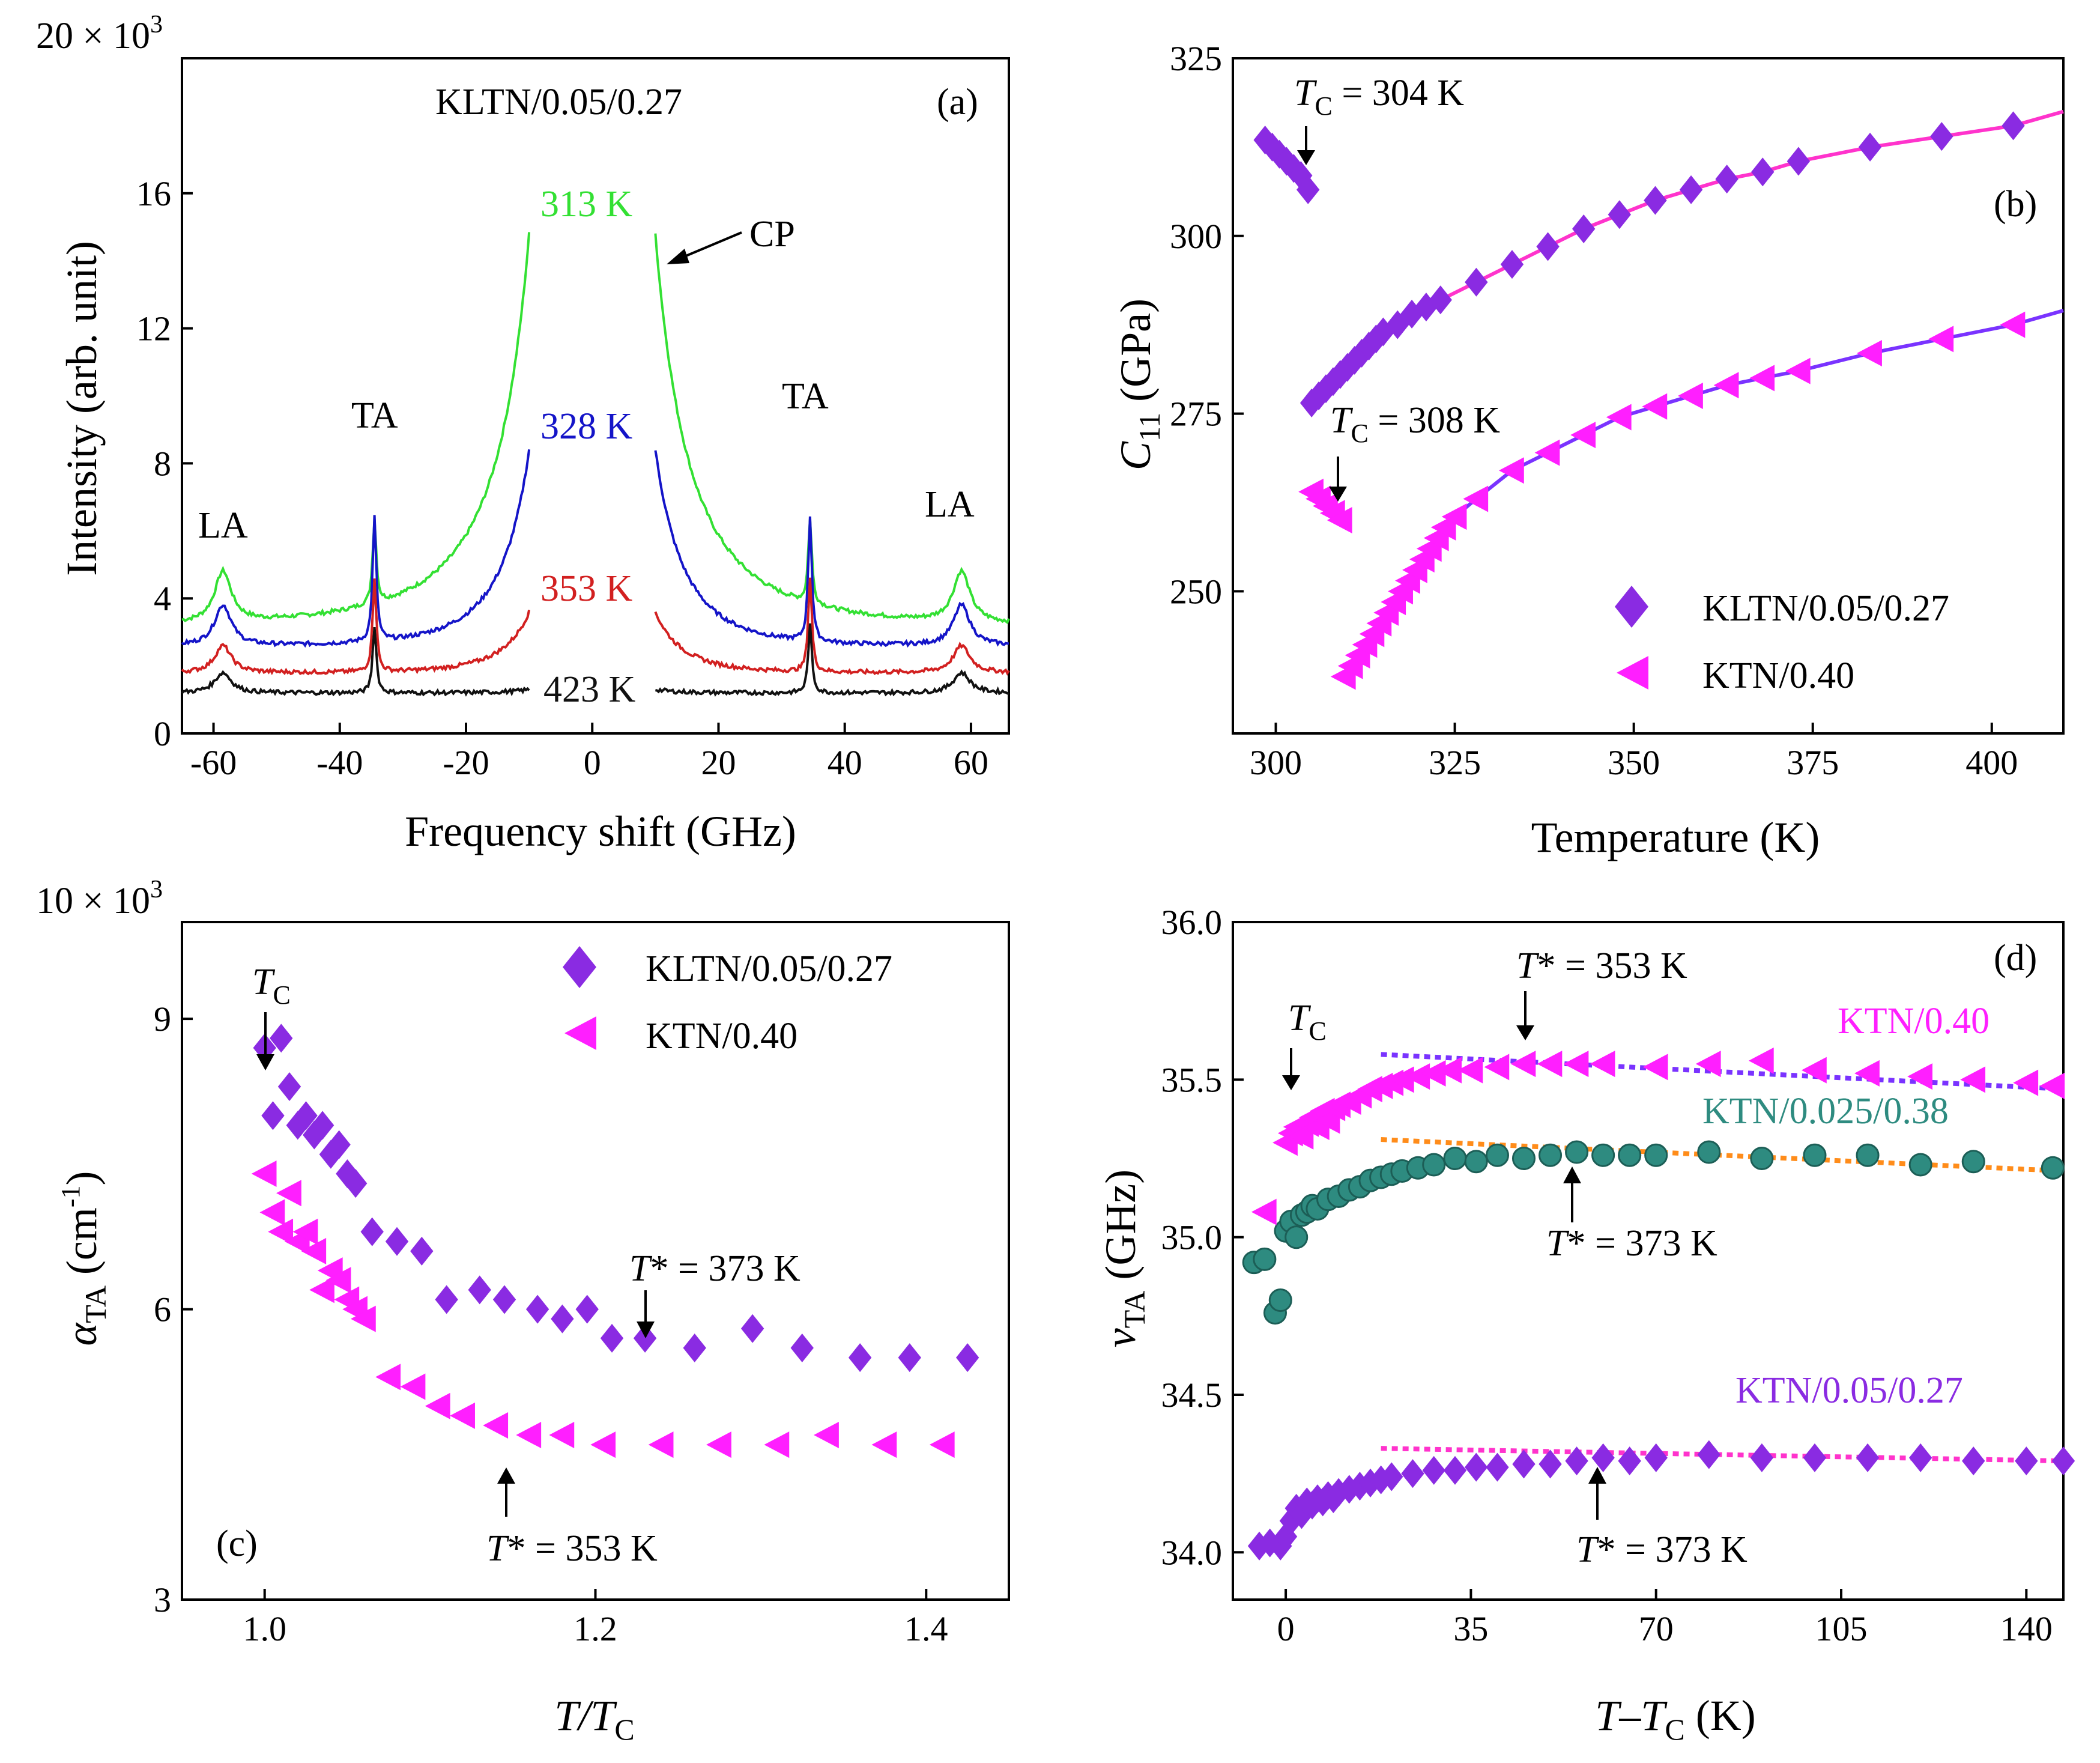 The image size is (2100, 1763). I want to click on annotation-d-tstar-353: T* = 353 K, so click(1601, 965).